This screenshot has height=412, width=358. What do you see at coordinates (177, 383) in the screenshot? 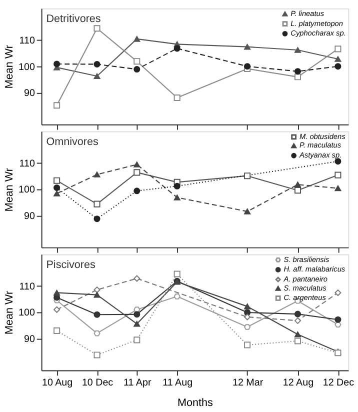
I see `x-tick-label: 11 Aug` at bounding box center [177, 383].